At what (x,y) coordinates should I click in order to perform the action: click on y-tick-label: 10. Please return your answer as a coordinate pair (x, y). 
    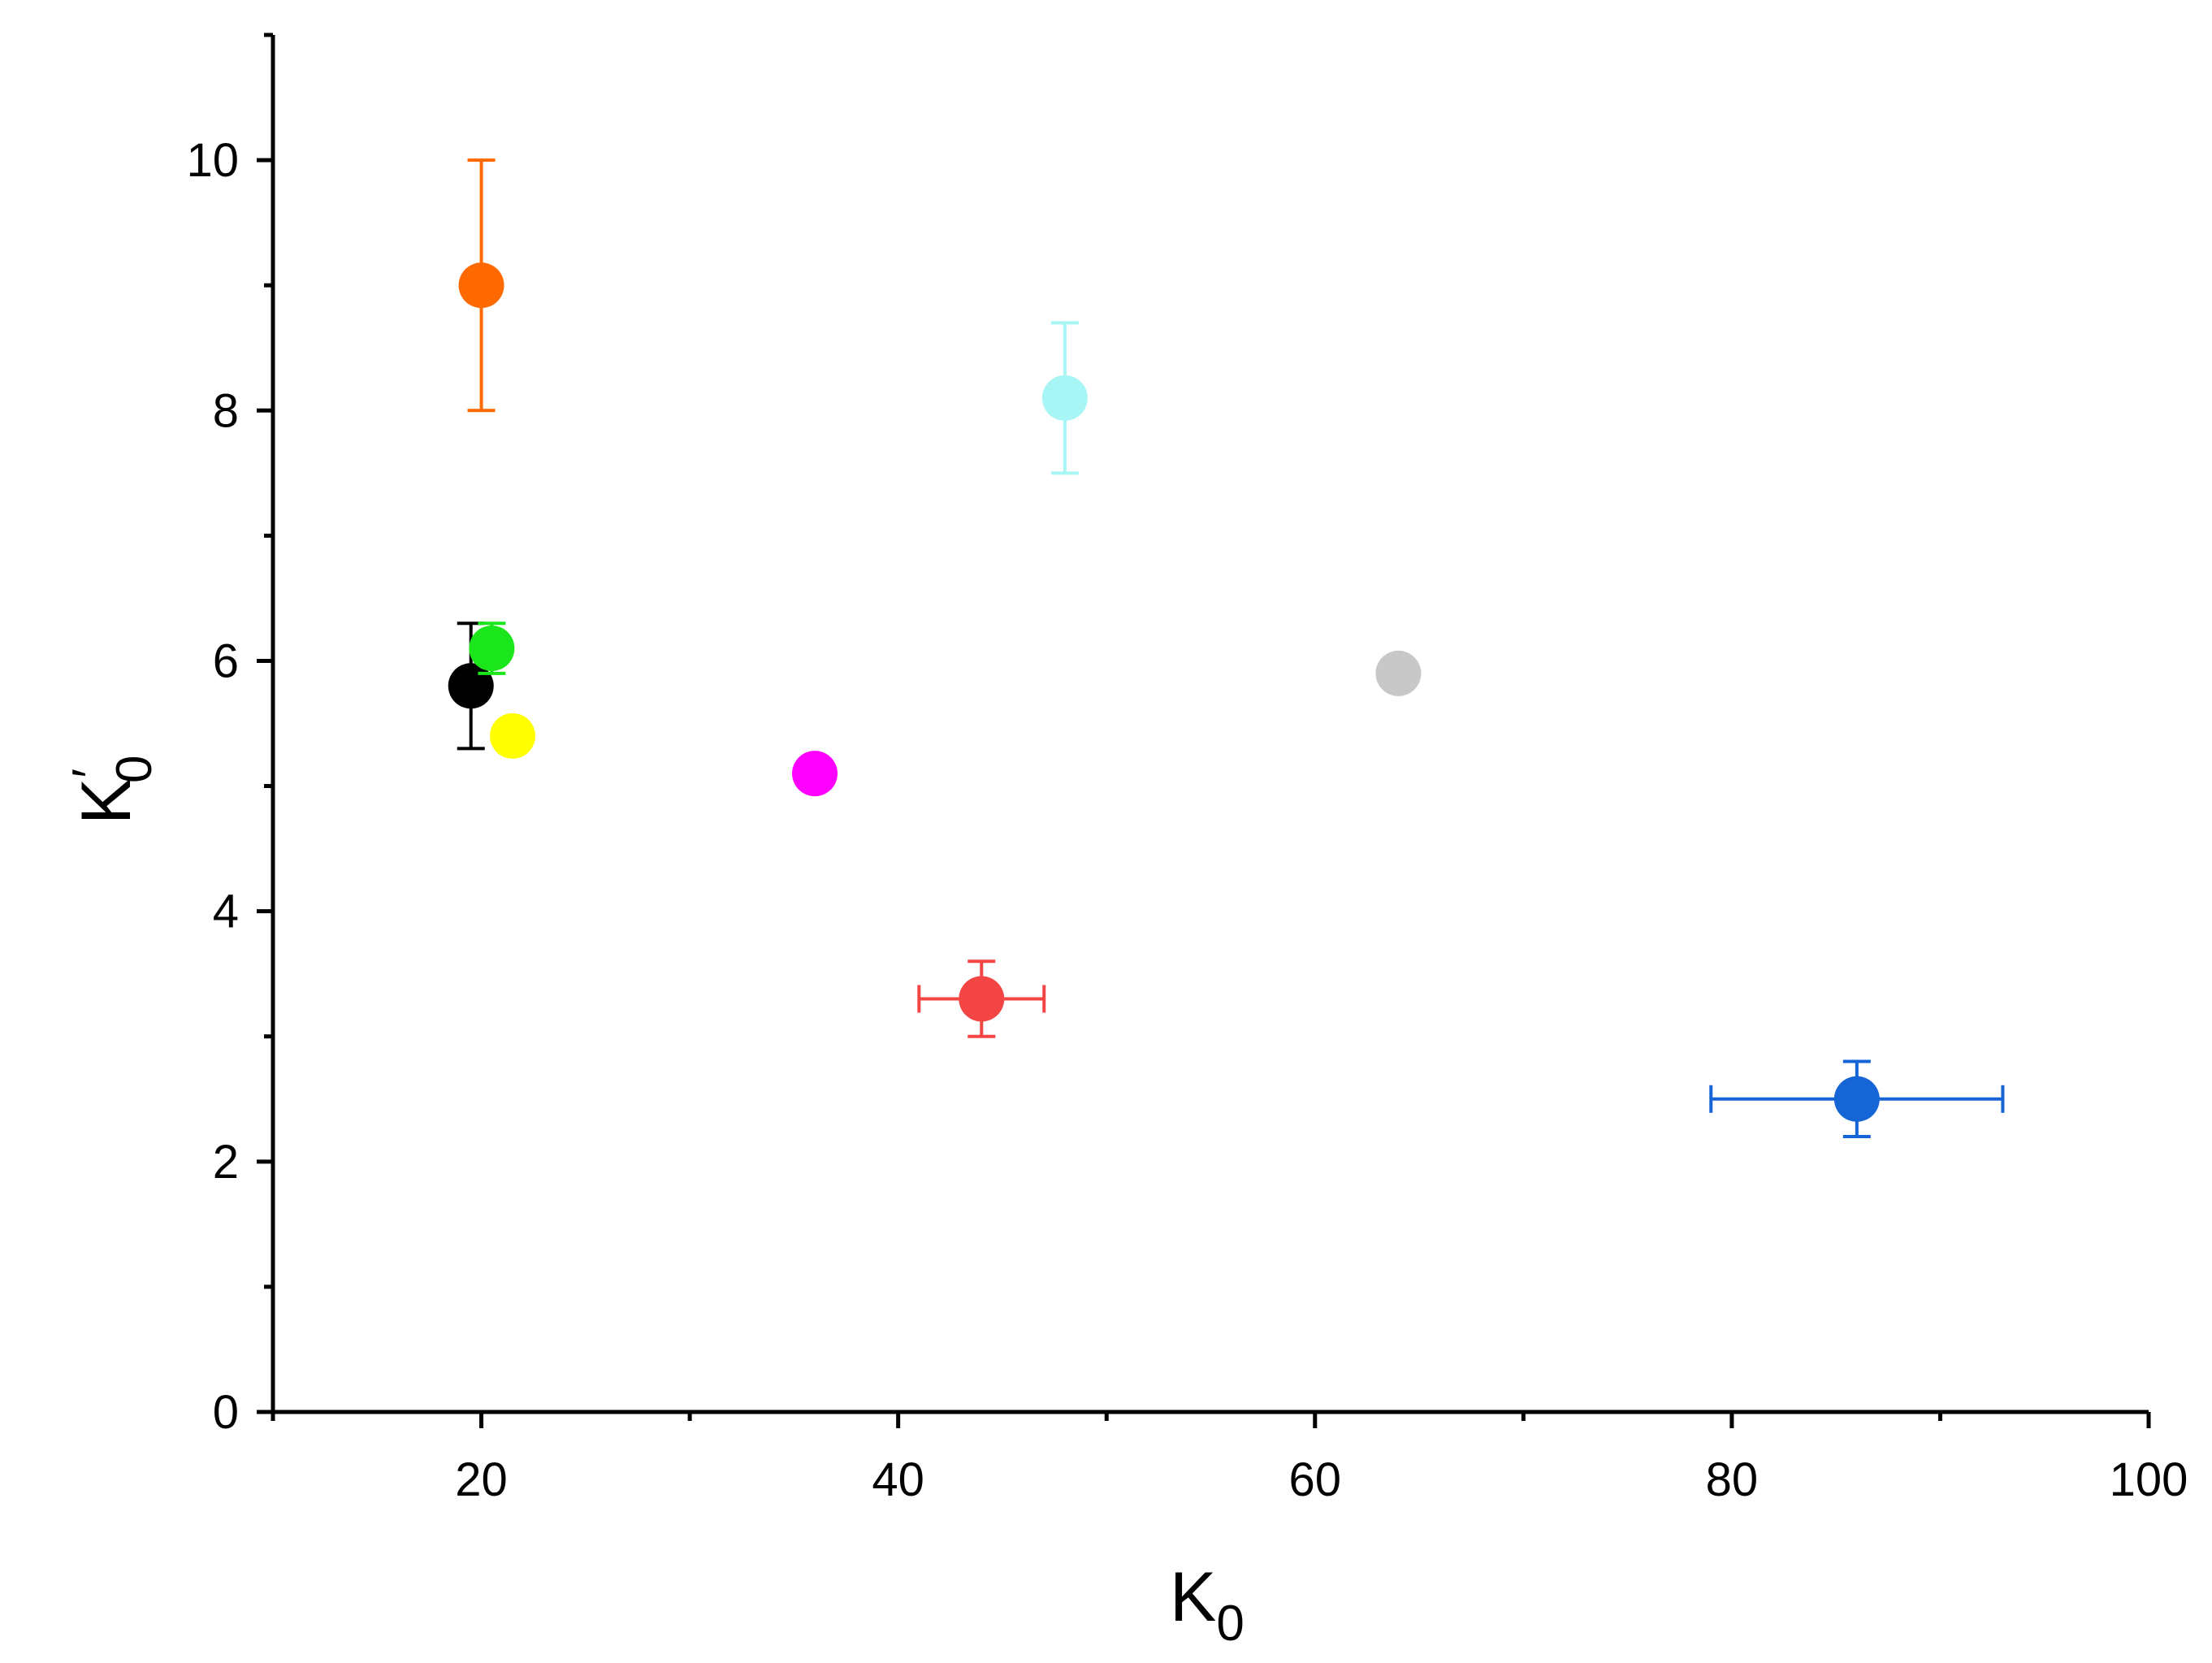
    Looking at the image, I should click on (212, 160).